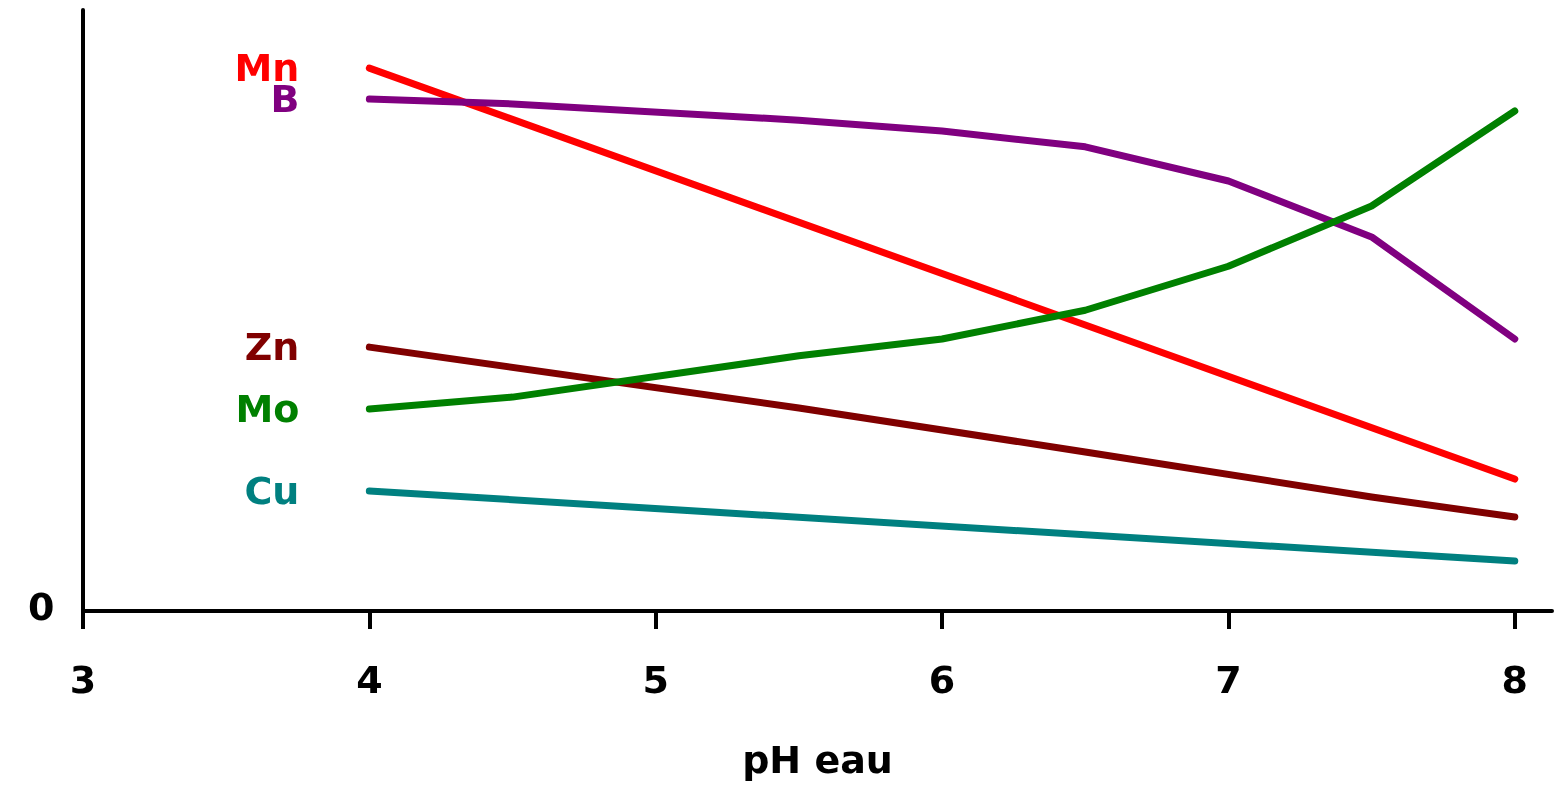 The width and height of the screenshot is (1562, 803). What do you see at coordinates (655, 680) in the screenshot?
I see `x-tick-label: 5` at bounding box center [655, 680].